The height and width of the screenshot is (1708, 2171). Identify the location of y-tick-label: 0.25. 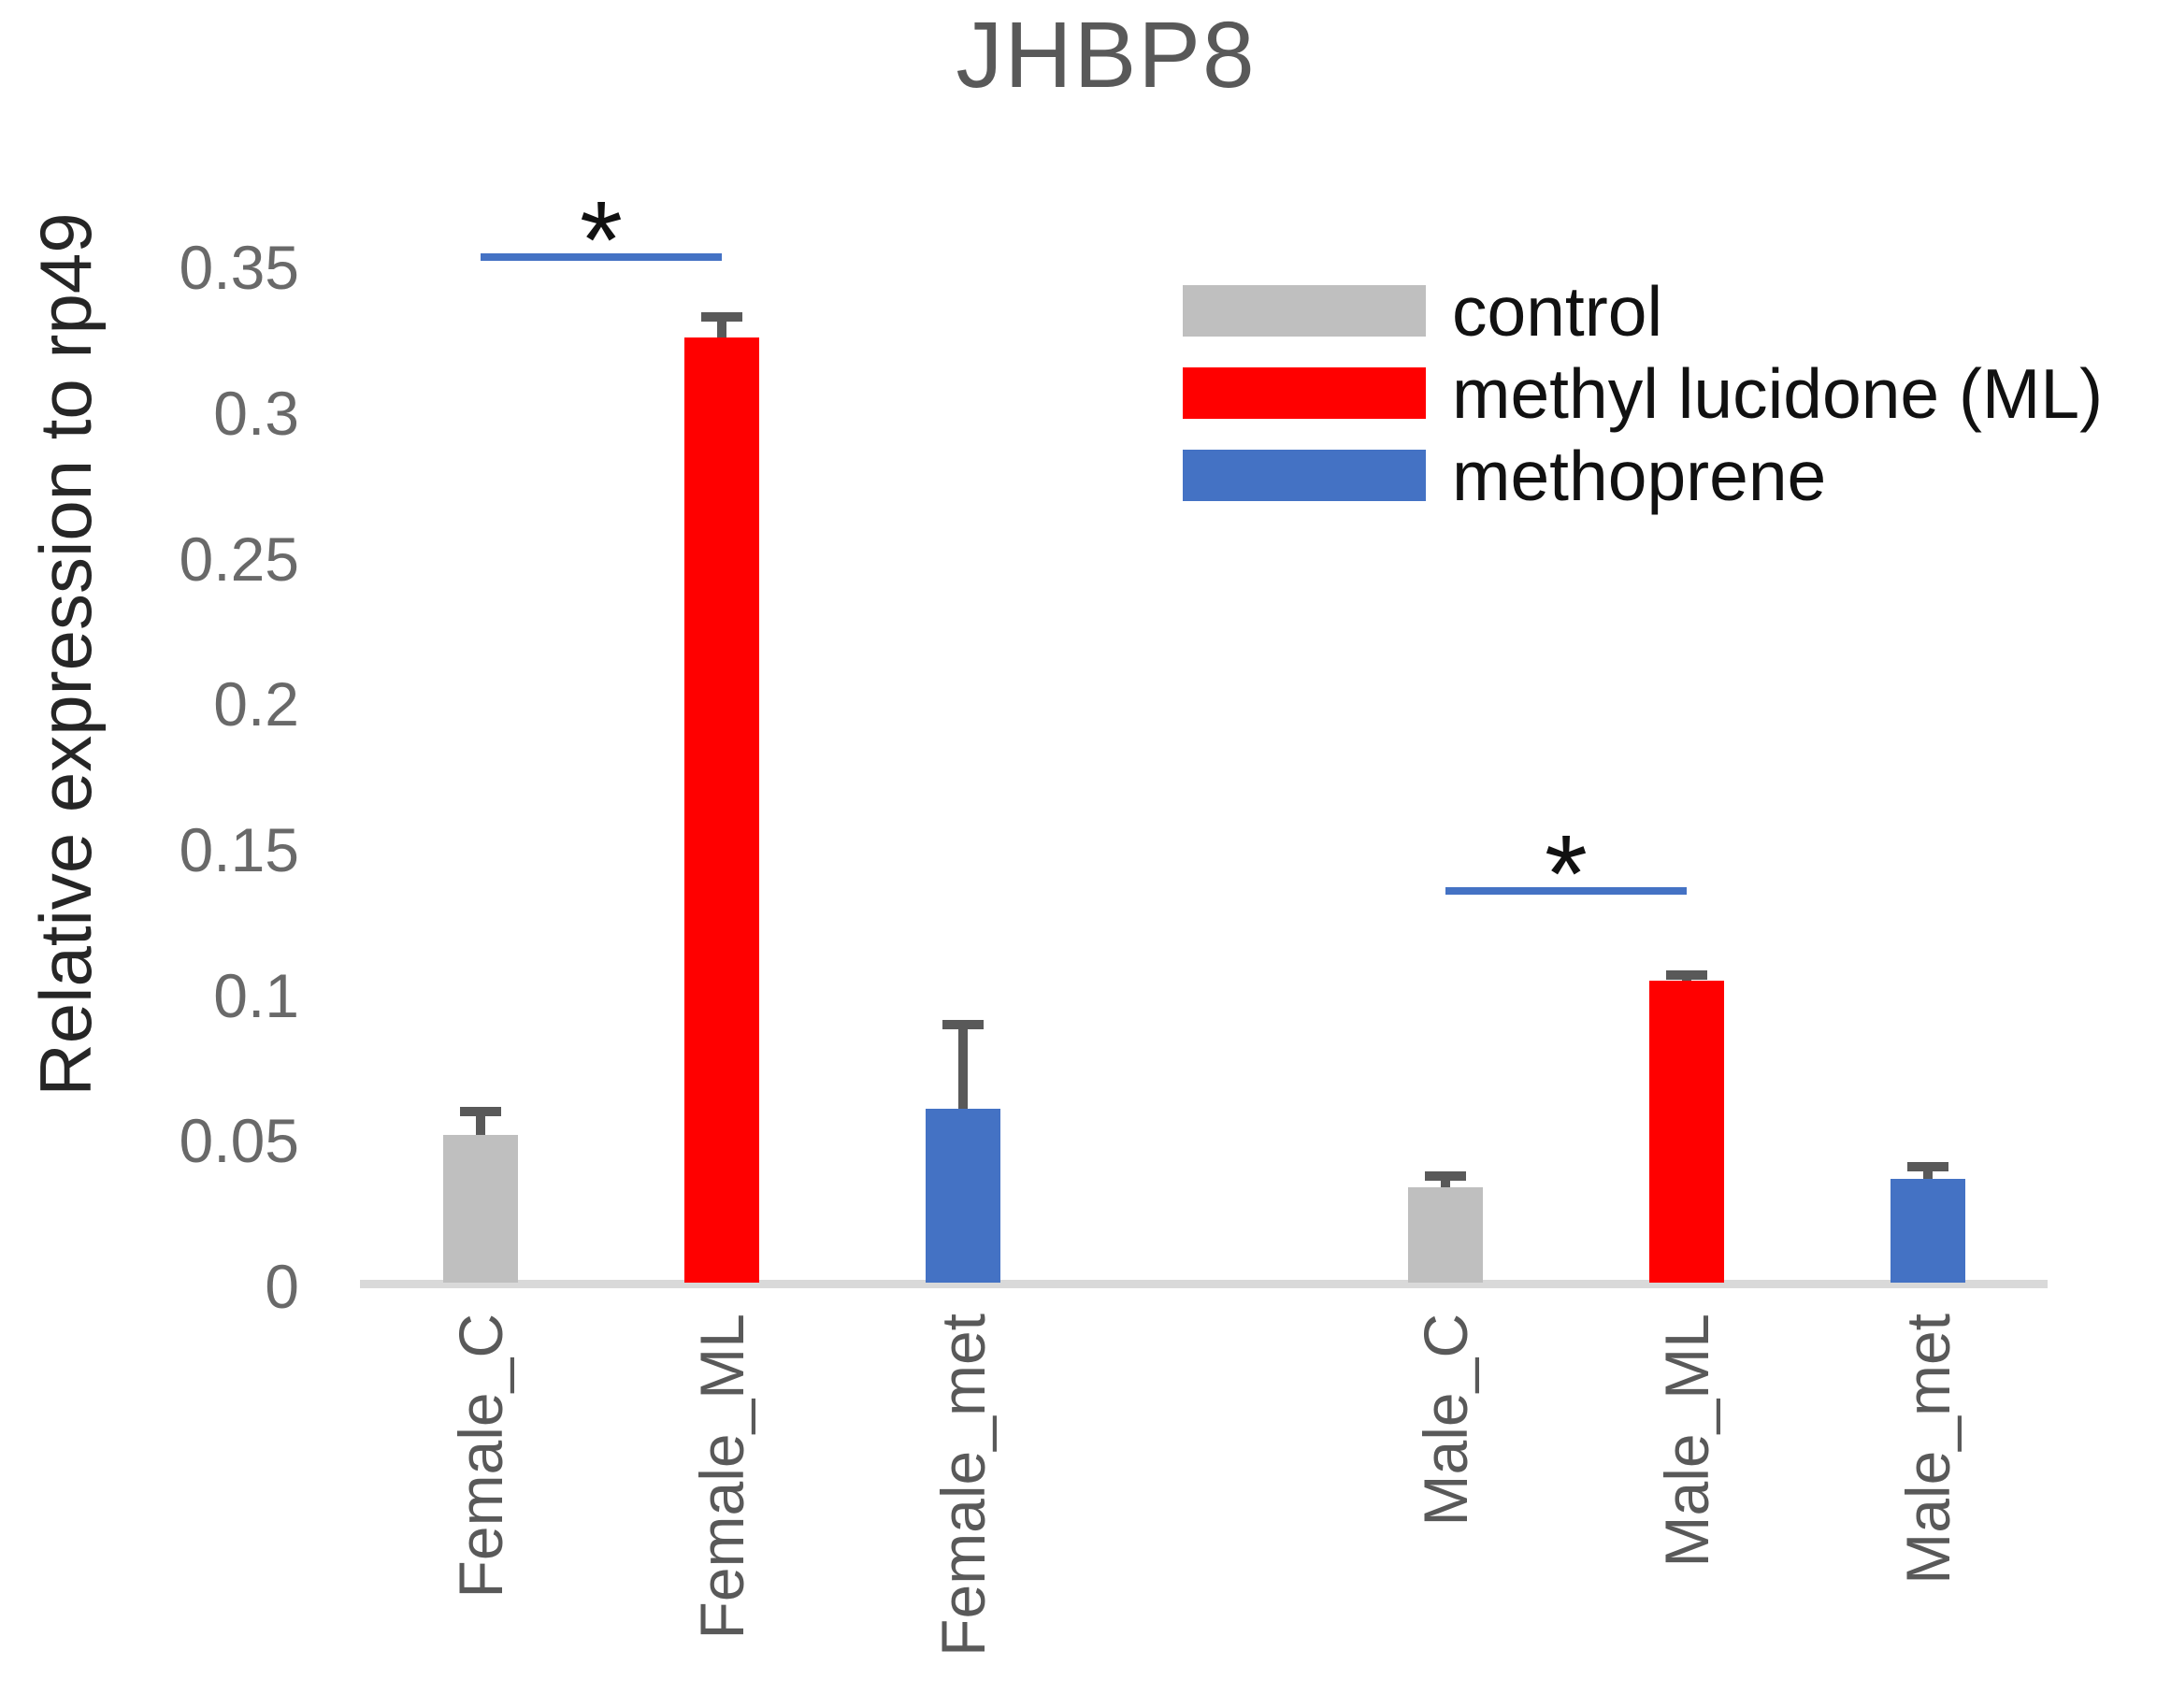
(239, 559).